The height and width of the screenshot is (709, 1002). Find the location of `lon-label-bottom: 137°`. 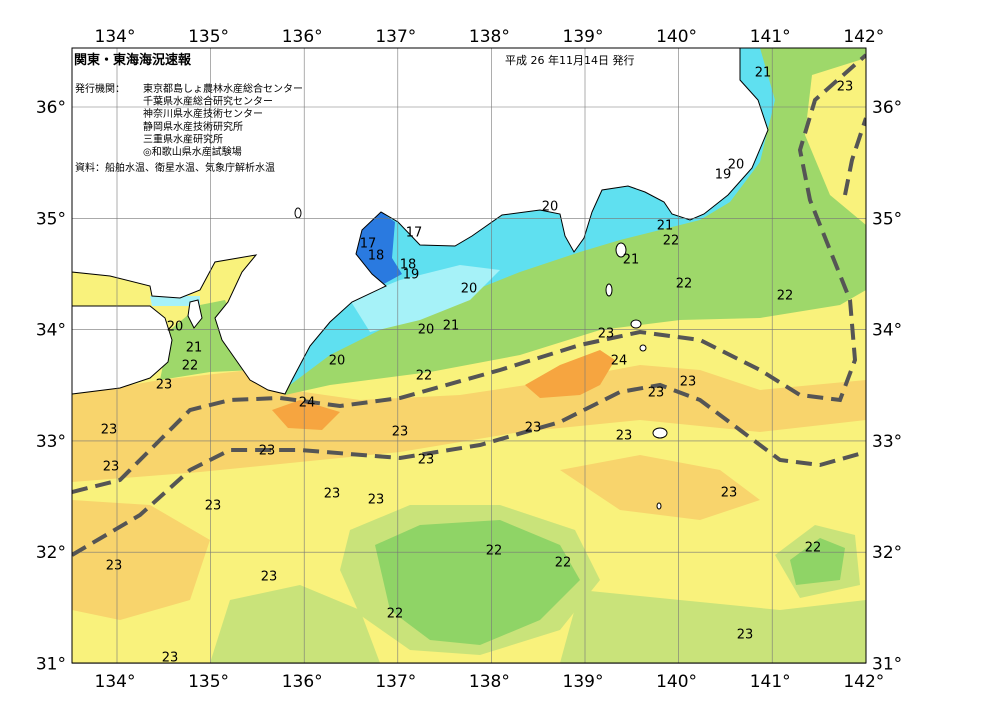

lon-label-bottom: 137° is located at coordinates (395, 682).